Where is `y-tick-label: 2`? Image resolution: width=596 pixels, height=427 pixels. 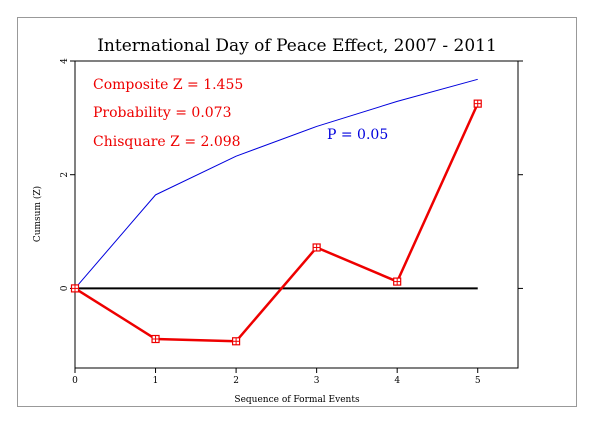 y-tick-label: 2 is located at coordinates (65, 175).